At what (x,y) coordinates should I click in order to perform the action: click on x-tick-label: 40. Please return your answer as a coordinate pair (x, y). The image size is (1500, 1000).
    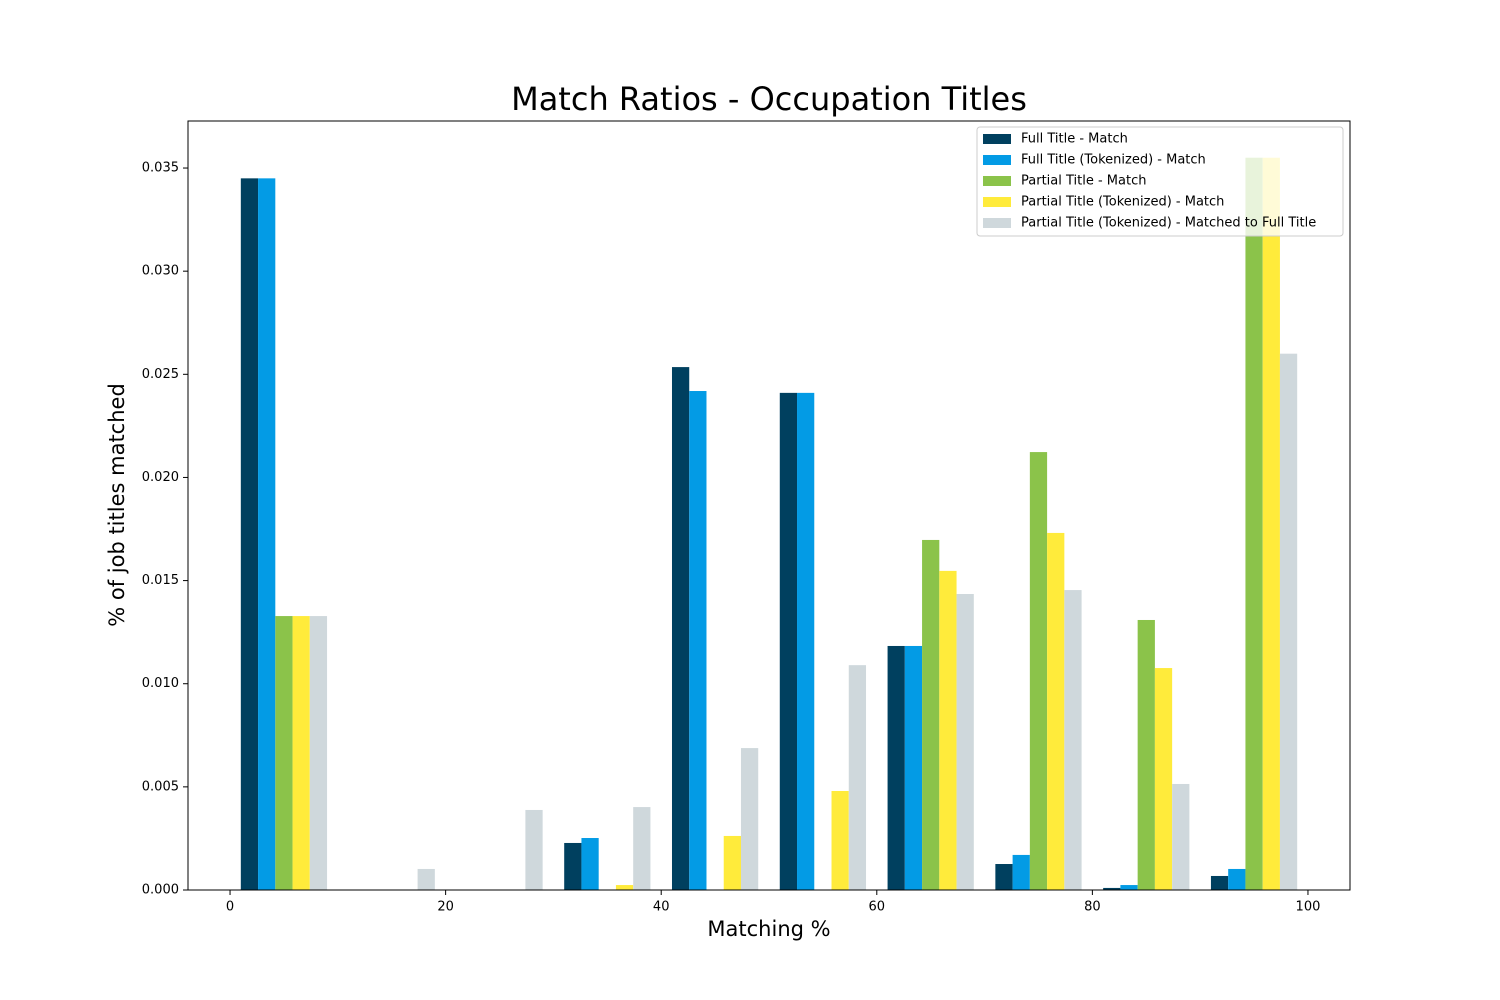
    Looking at the image, I should click on (661, 907).